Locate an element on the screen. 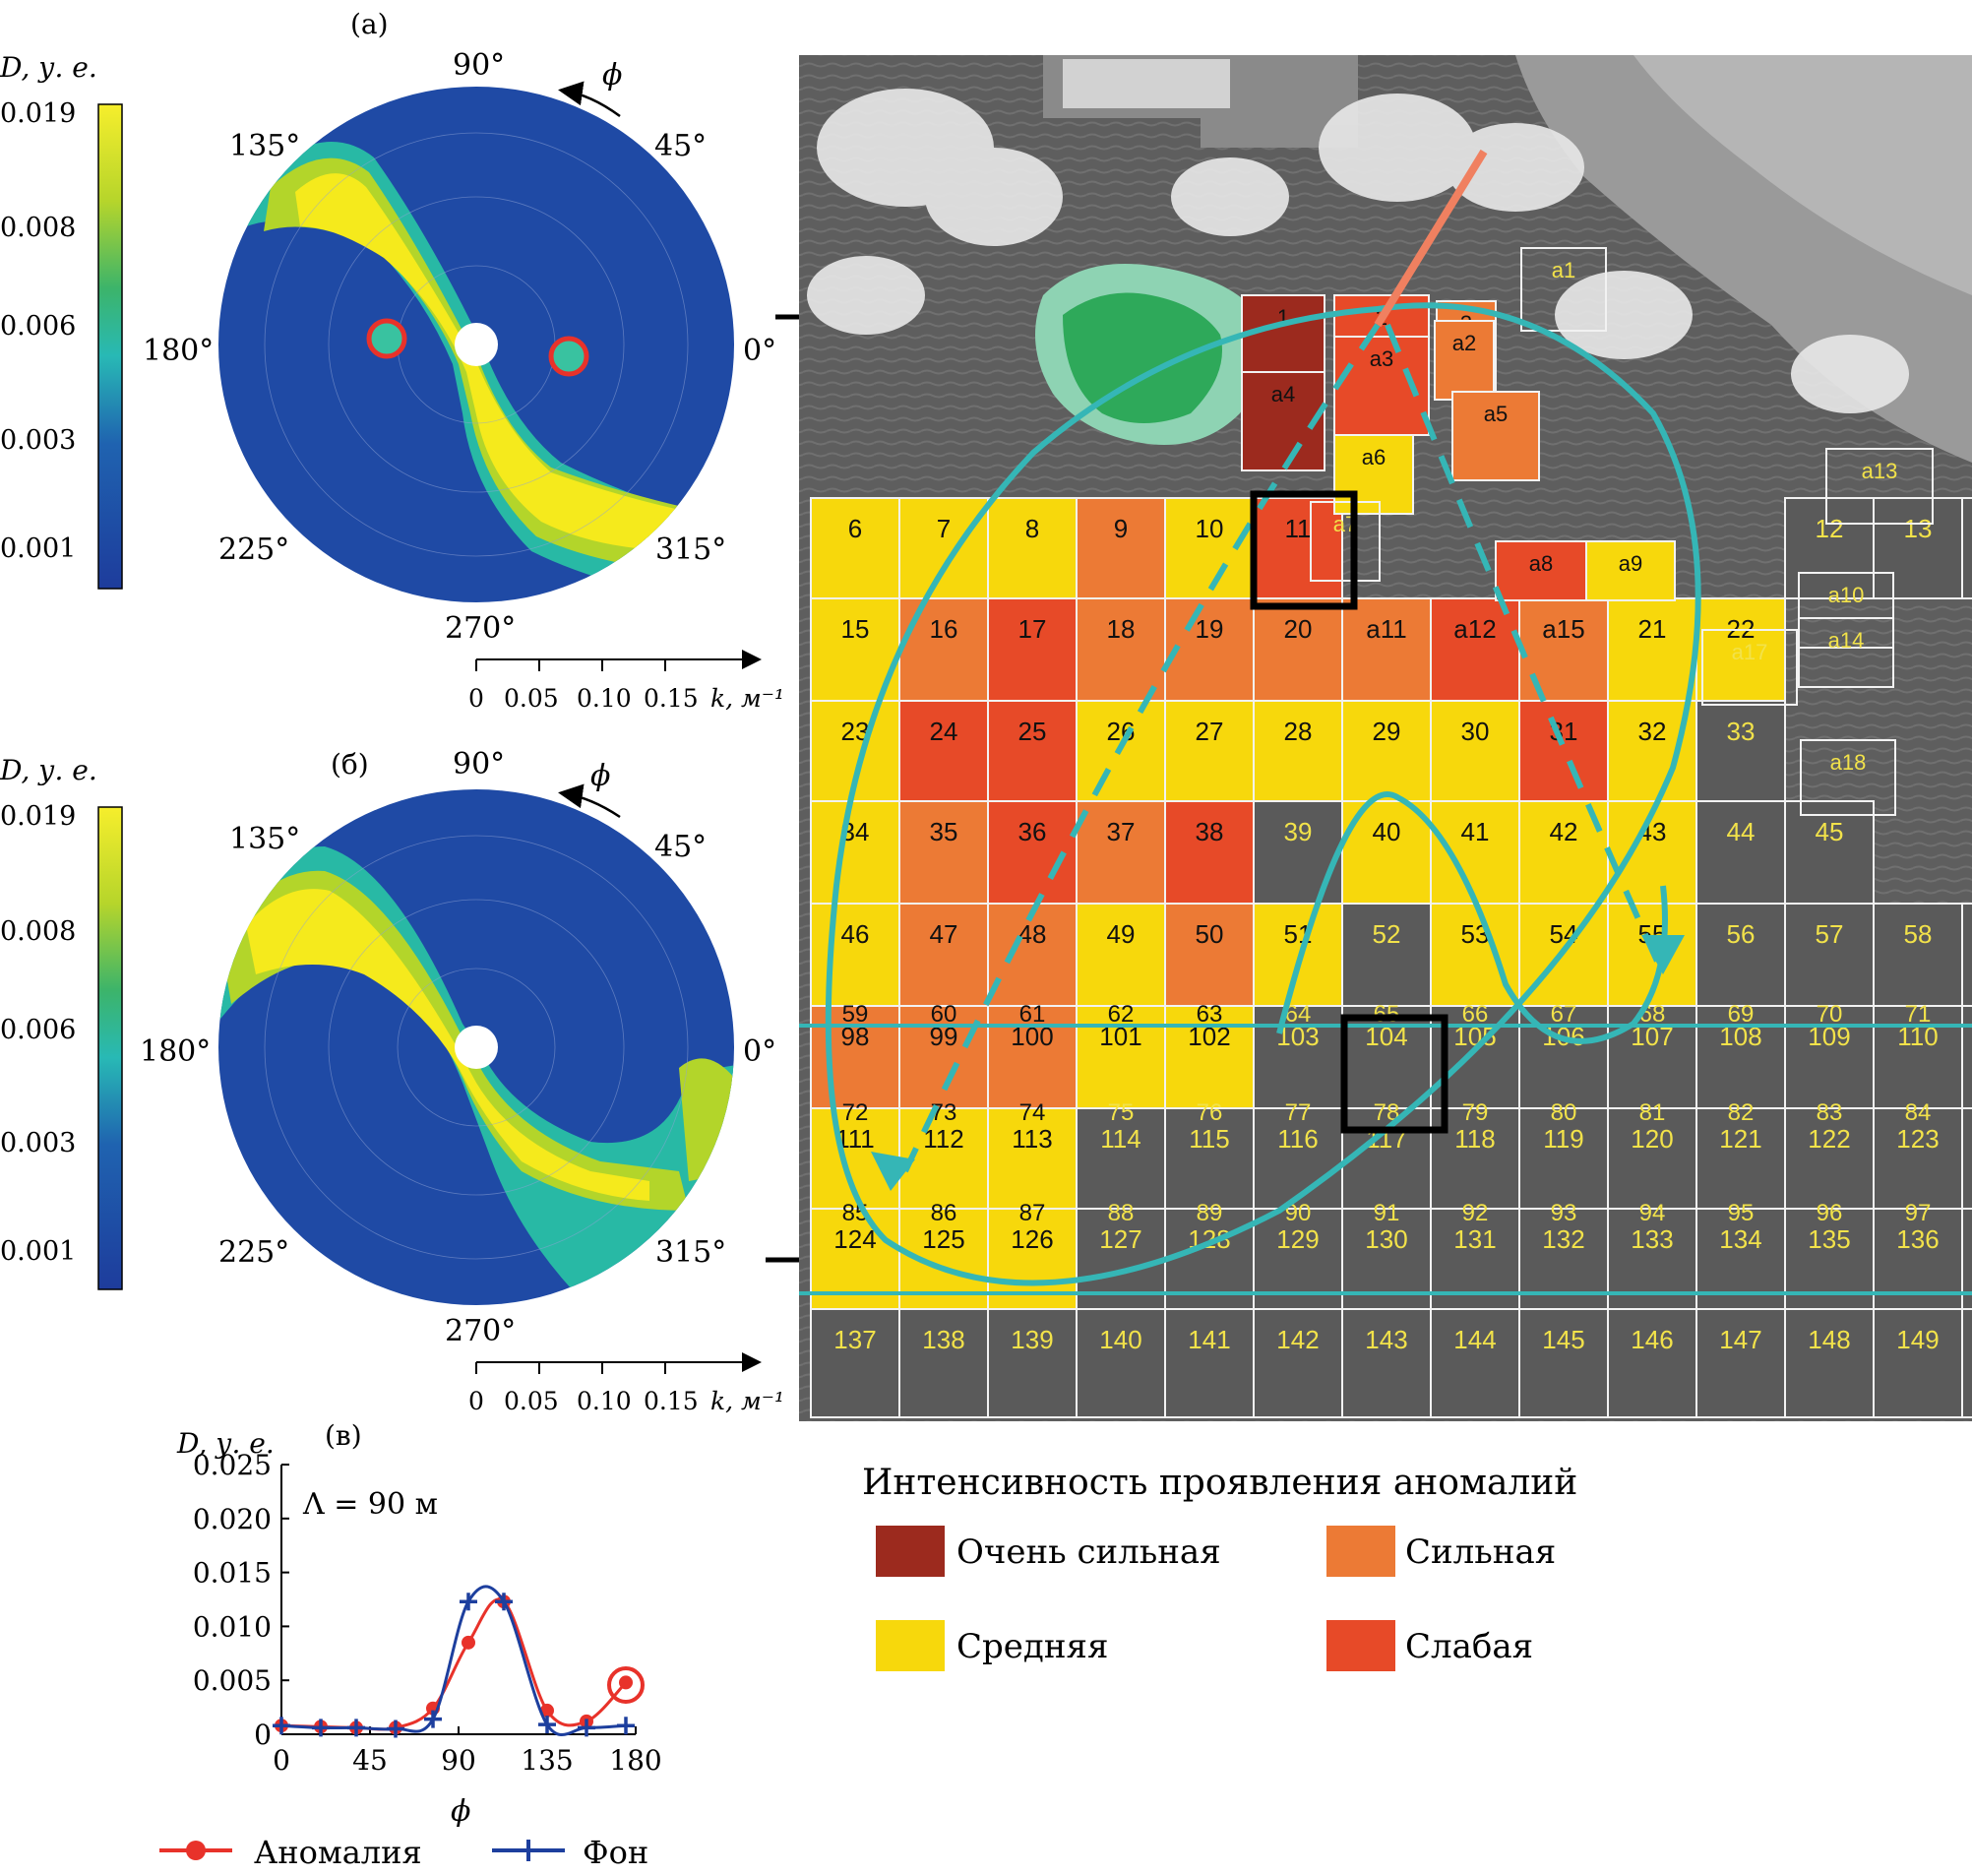 This screenshot has height=1876, width=1972. map-cell-label: 120 is located at coordinates (1652, 1139).